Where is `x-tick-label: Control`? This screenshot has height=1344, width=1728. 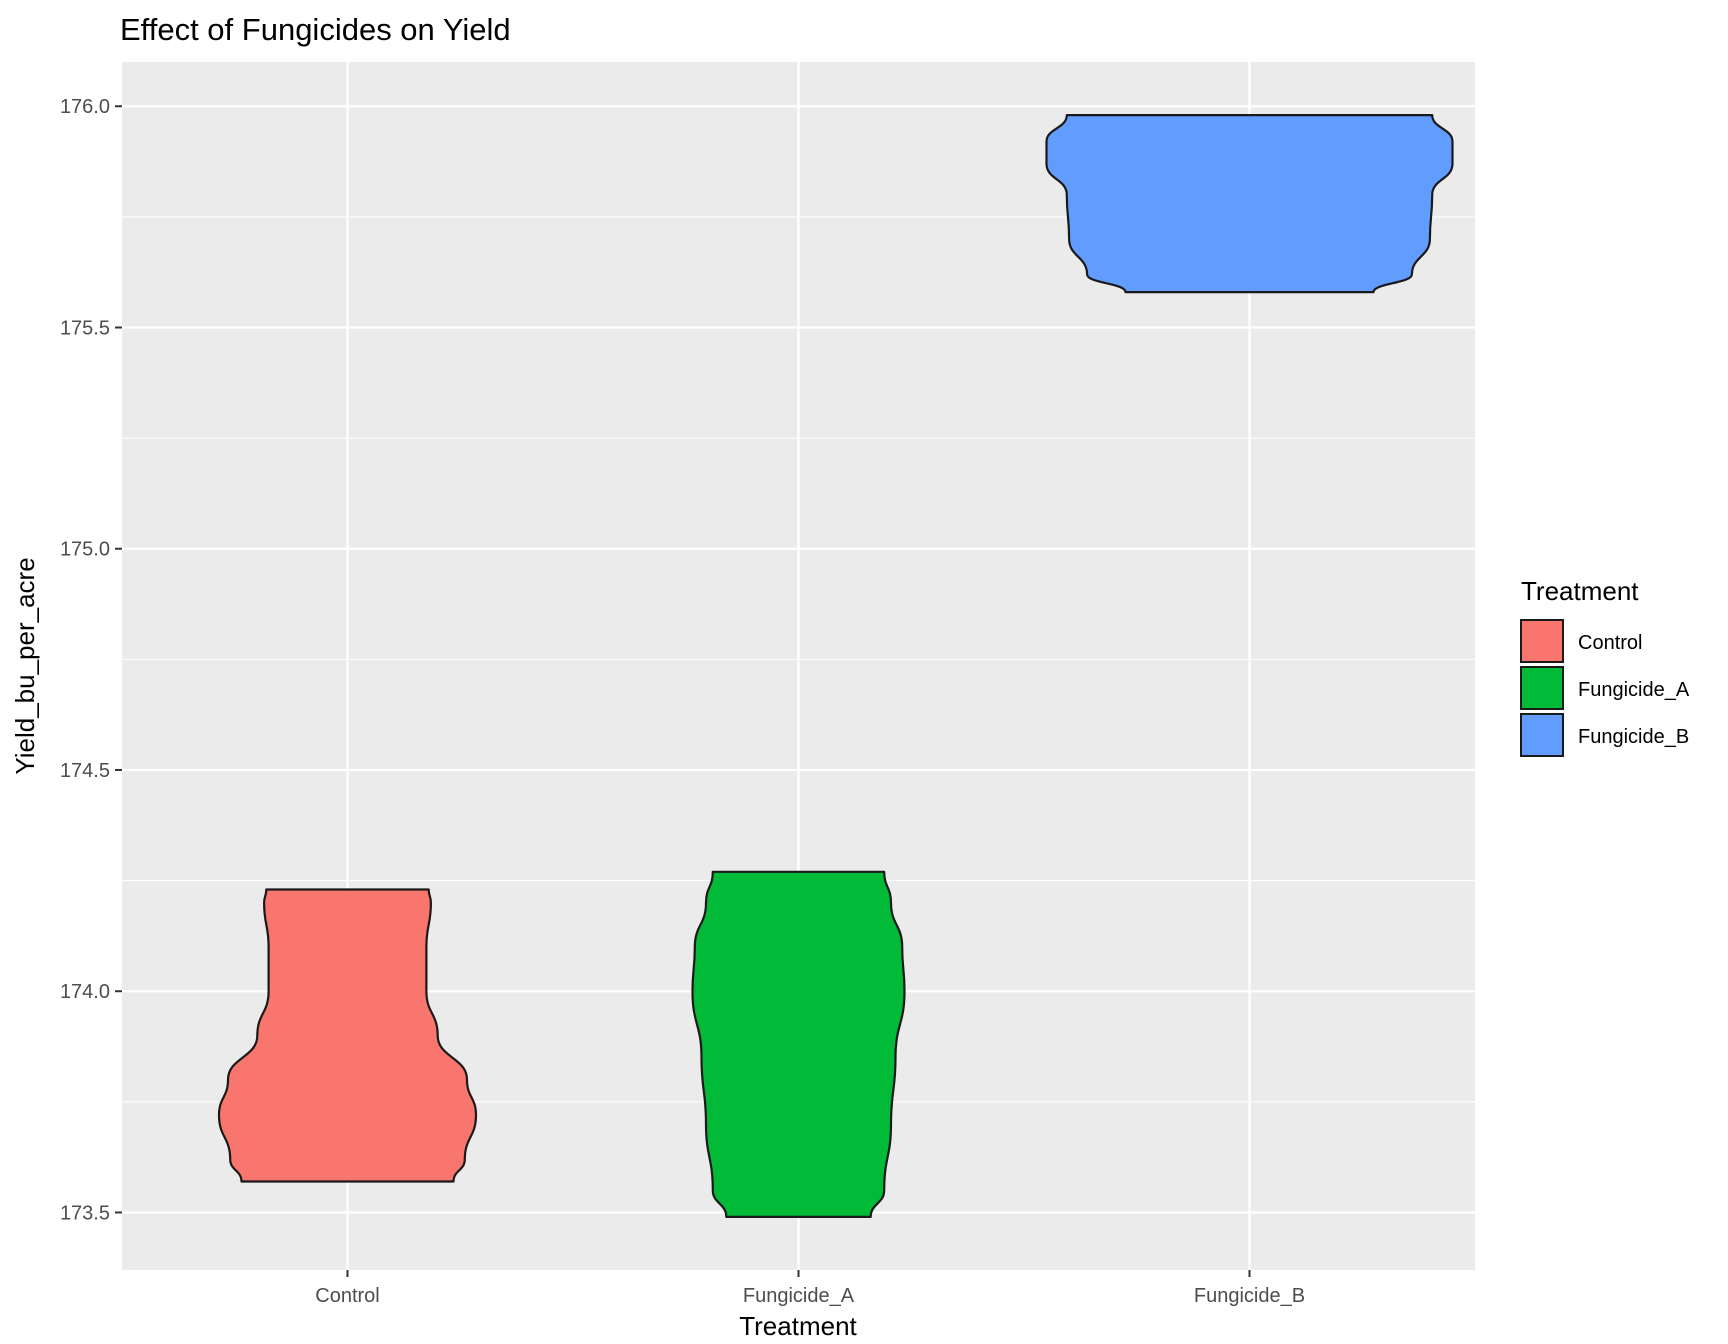 x-tick-label: Control is located at coordinates (347, 1296).